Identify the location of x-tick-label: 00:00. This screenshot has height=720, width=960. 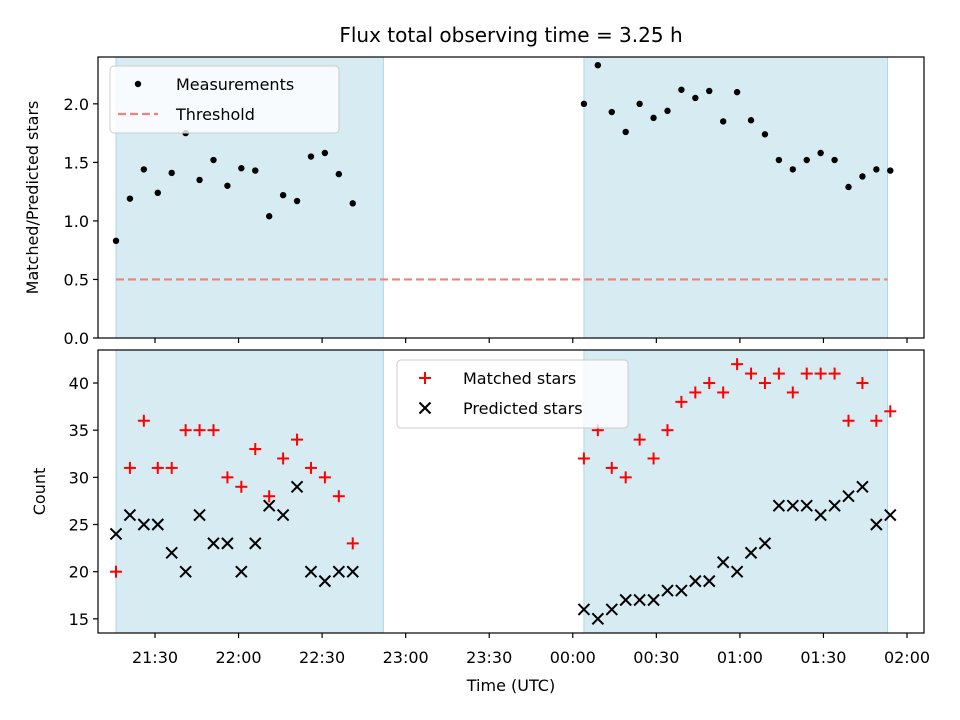
(573, 657).